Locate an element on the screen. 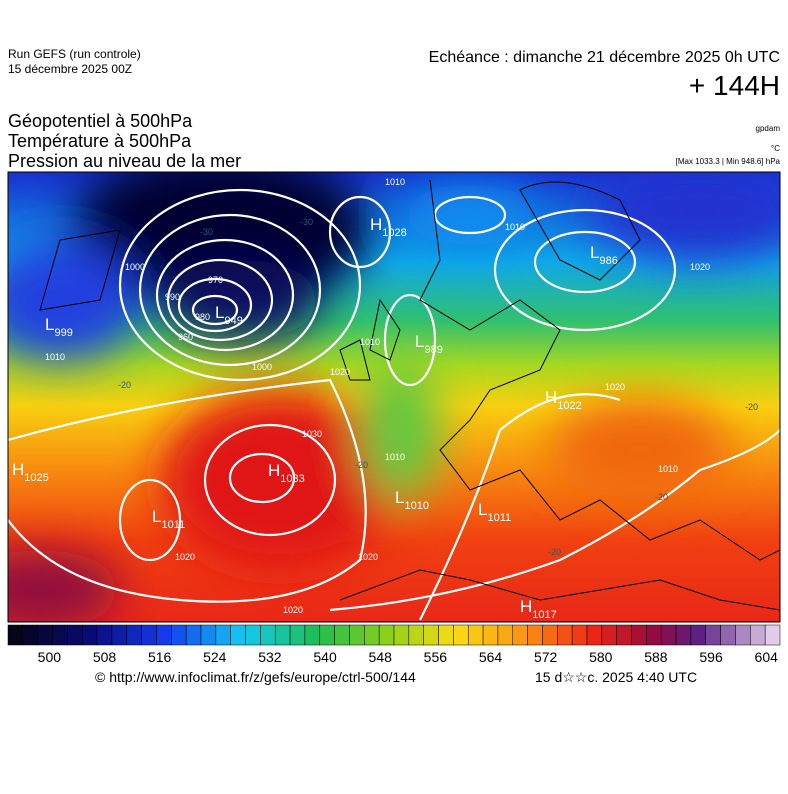 This screenshot has height=794, width=788. center-value: 1017 is located at coordinates (544, 615).